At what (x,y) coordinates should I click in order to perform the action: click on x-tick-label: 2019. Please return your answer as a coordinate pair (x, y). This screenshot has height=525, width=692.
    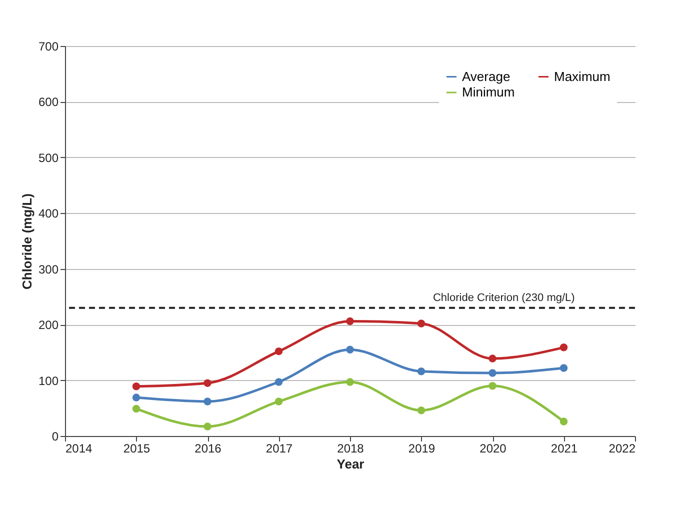
    Looking at the image, I should click on (422, 449).